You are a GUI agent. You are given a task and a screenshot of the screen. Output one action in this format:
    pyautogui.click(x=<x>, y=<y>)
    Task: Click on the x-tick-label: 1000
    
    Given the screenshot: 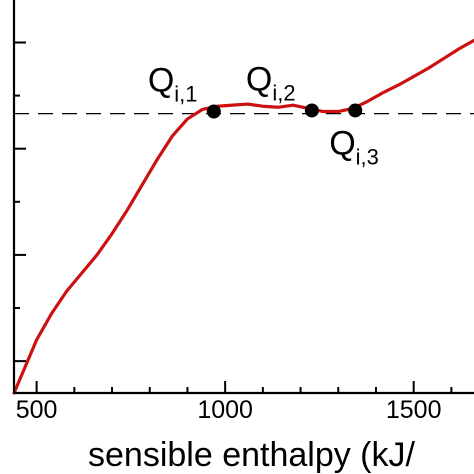 What is the action you would take?
    pyautogui.click(x=225, y=410)
    